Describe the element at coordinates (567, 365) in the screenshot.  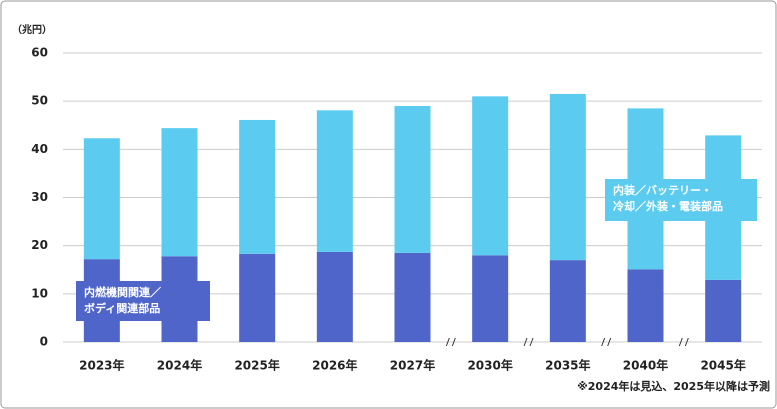
I see `x-tick-label: 2035年` at that location.